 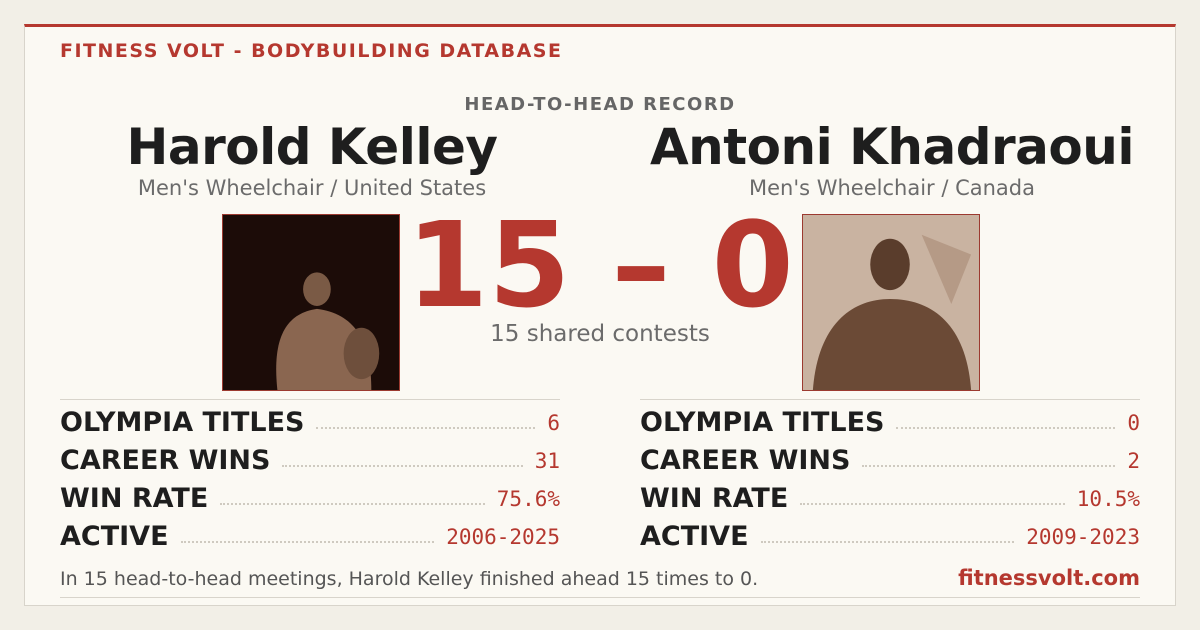 I want to click on stat-value: 0, so click(x=1133, y=423).